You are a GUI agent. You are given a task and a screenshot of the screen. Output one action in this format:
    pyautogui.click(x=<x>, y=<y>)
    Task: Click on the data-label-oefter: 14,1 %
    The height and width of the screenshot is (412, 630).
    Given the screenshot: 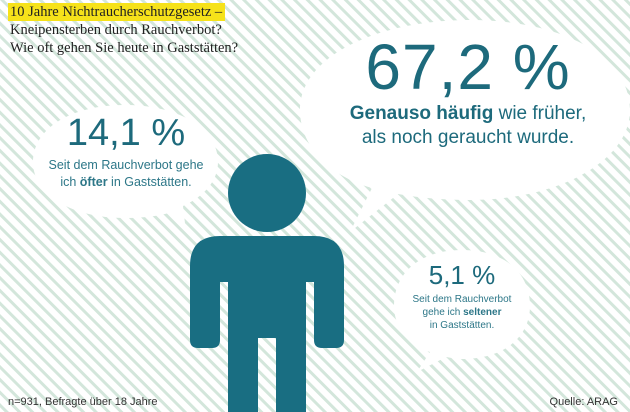 What is the action you would take?
    pyautogui.click(x=126, y=133)
    